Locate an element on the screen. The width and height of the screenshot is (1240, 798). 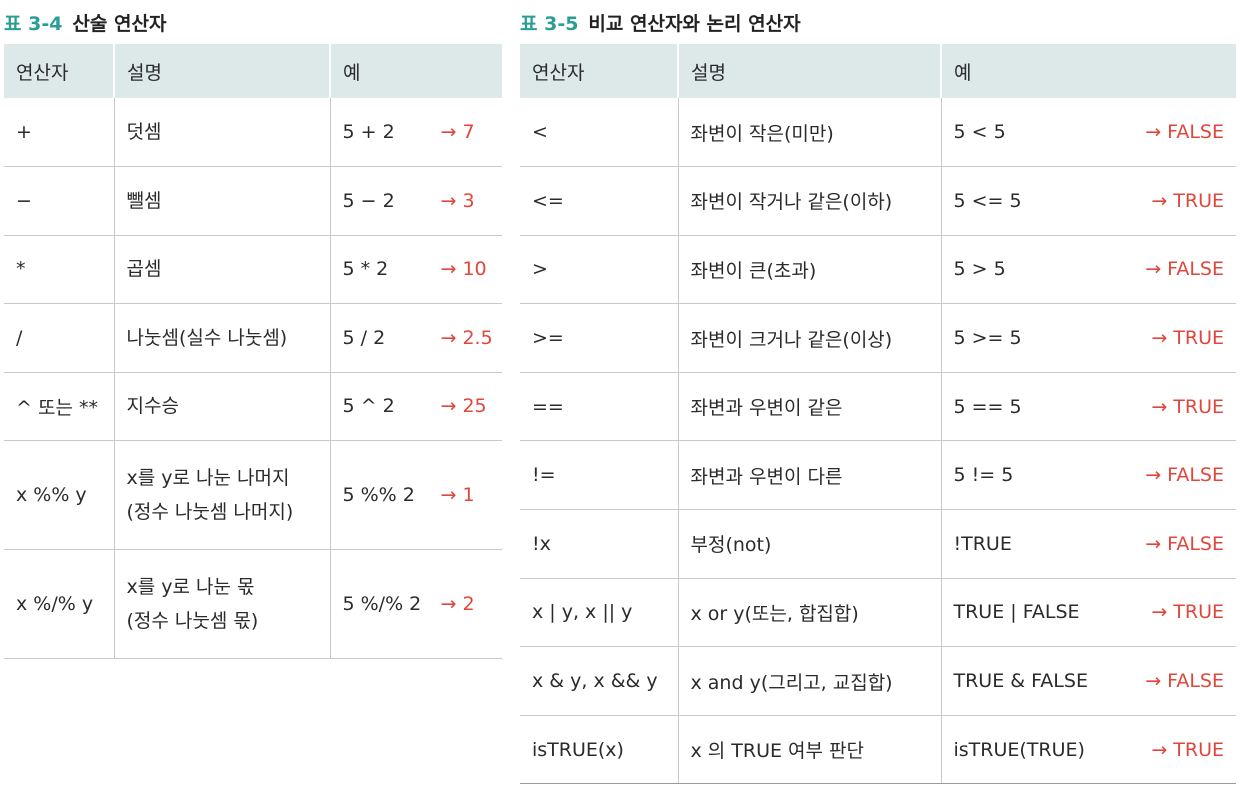
description-text: x를 y로 나눈 몫 (정수 나눗셈 몫) is located at coordinates (222, 604).